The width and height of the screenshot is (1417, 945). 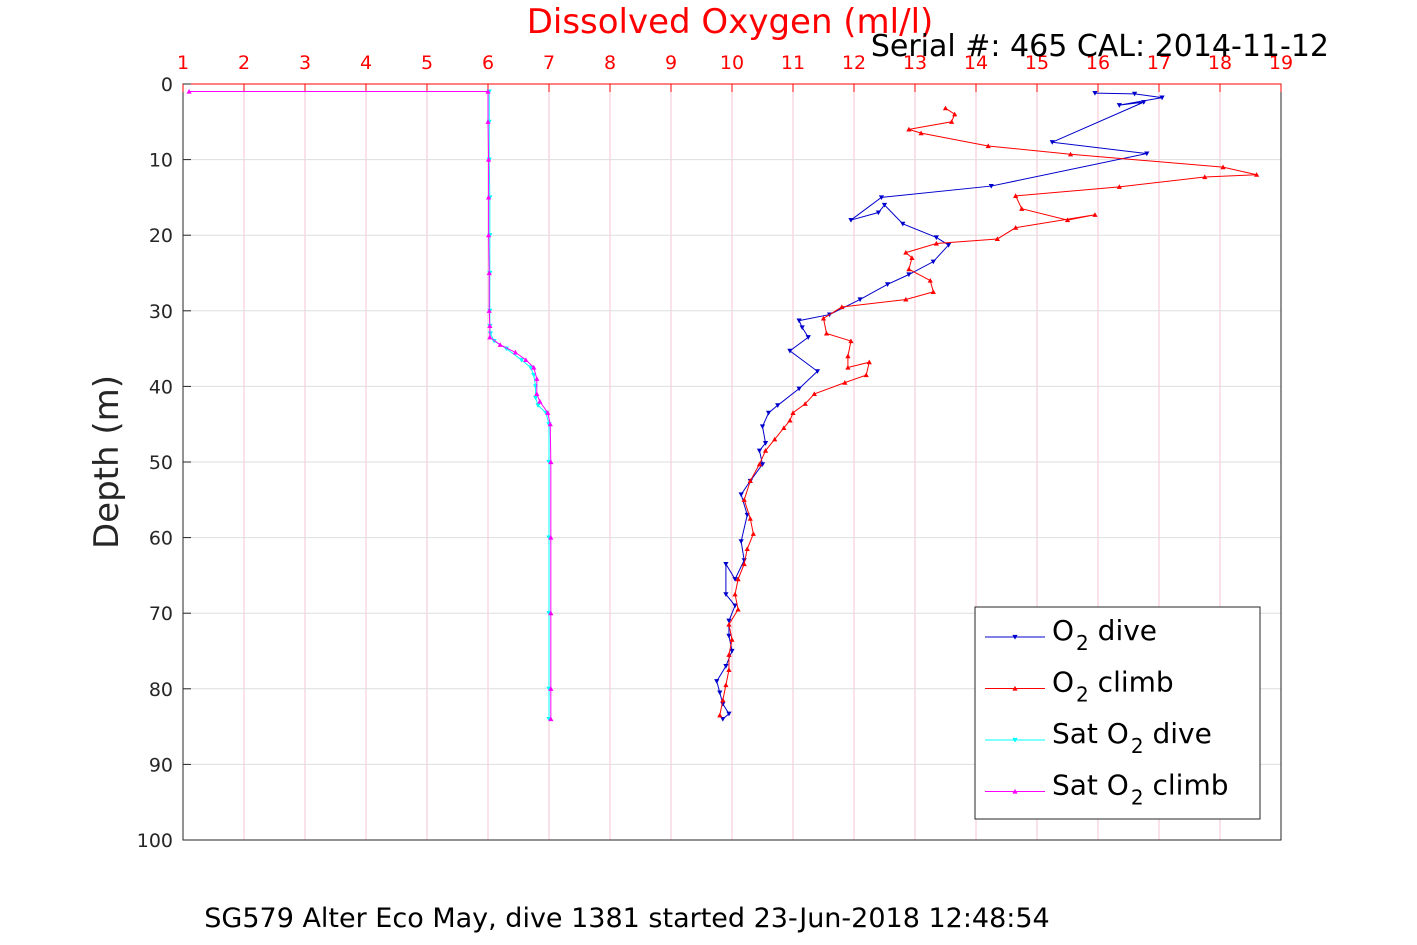 I want to click on y-tick-label: 90, so click(x=161, y=765).